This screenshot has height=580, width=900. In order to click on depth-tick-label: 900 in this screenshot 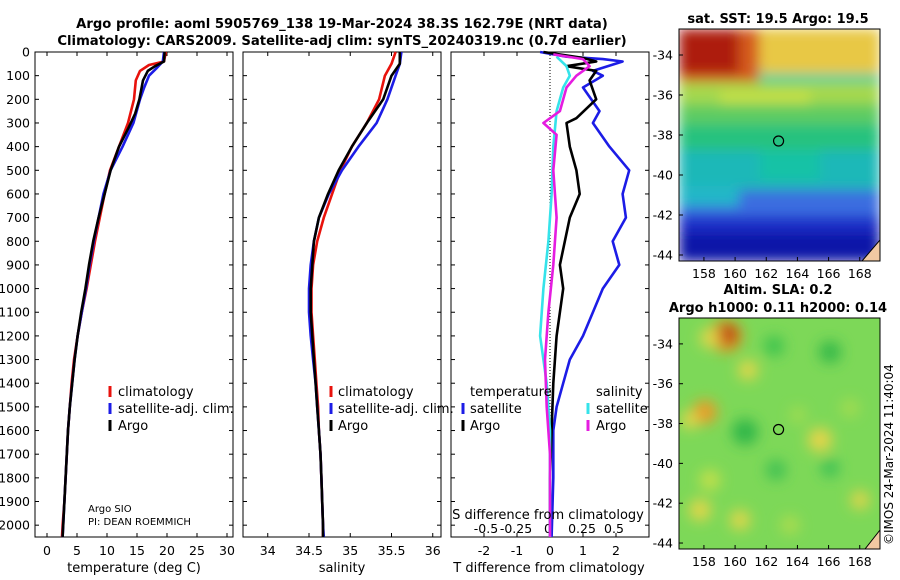, I will do `click(18, 264)`.